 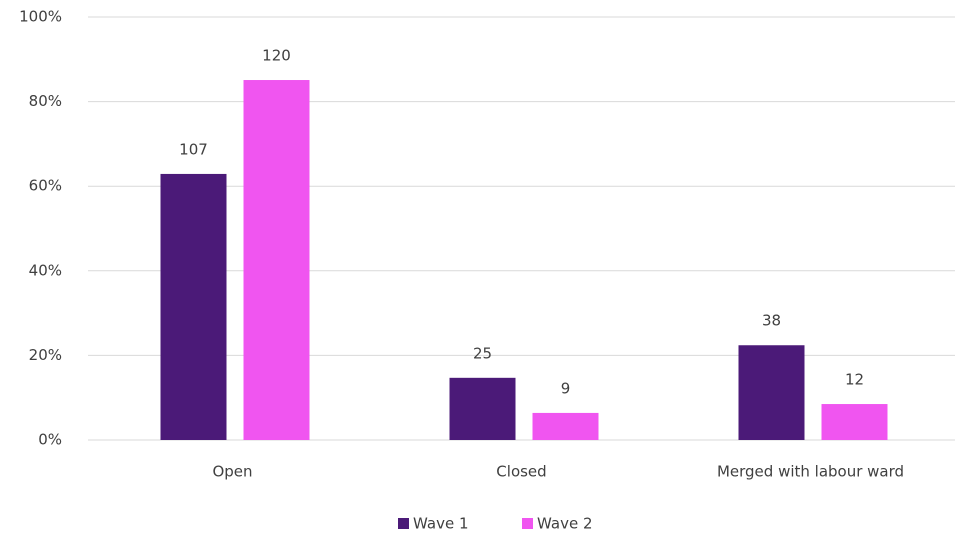 I want to click on y-tick-label: 60%, so click(x=45, y=186).